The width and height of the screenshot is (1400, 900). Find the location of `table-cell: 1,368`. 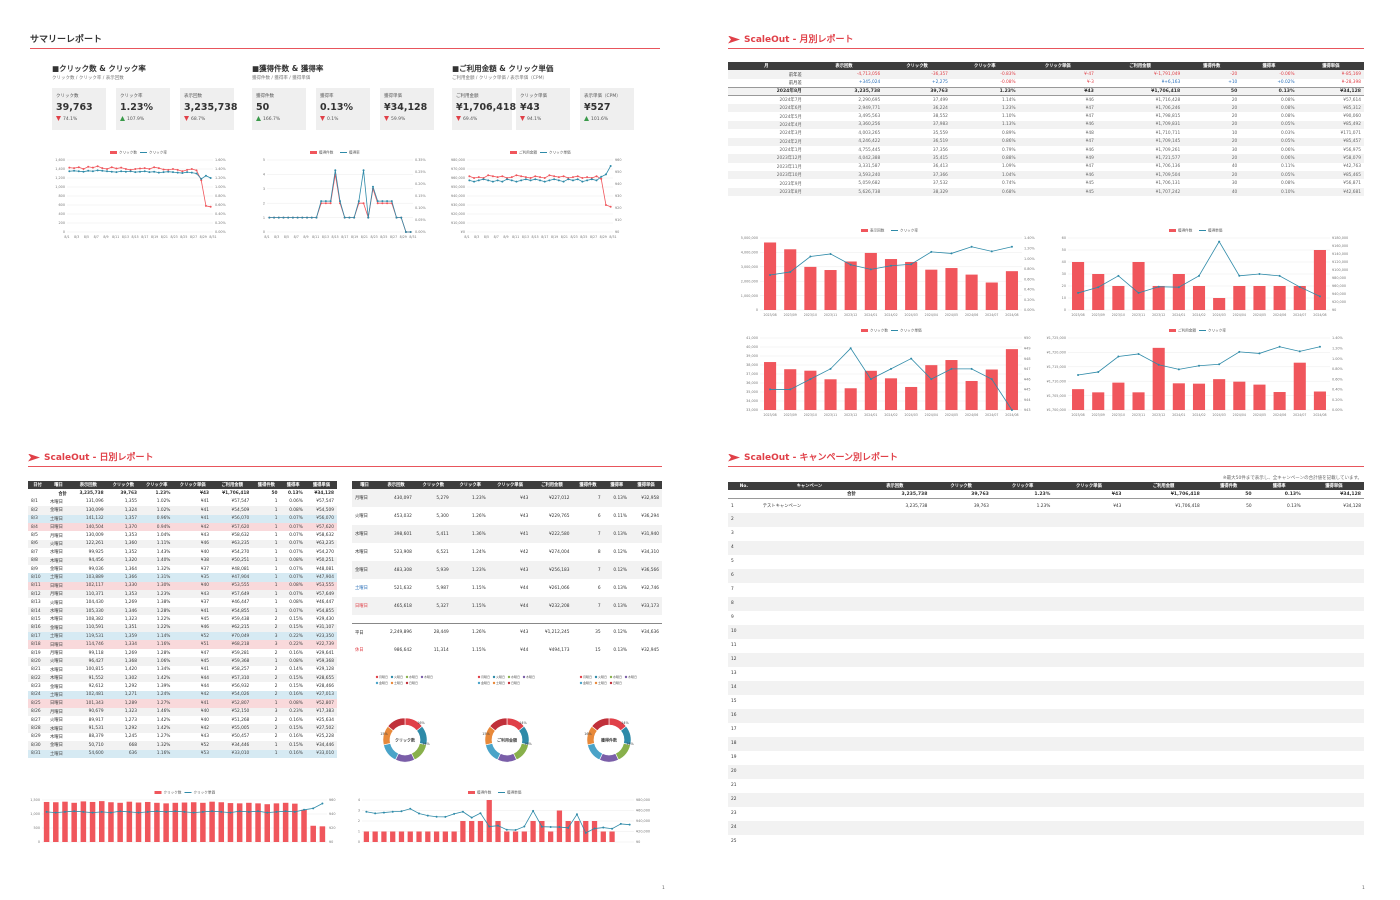

table-cell: 1,368 is located at coordinates (123, 661).